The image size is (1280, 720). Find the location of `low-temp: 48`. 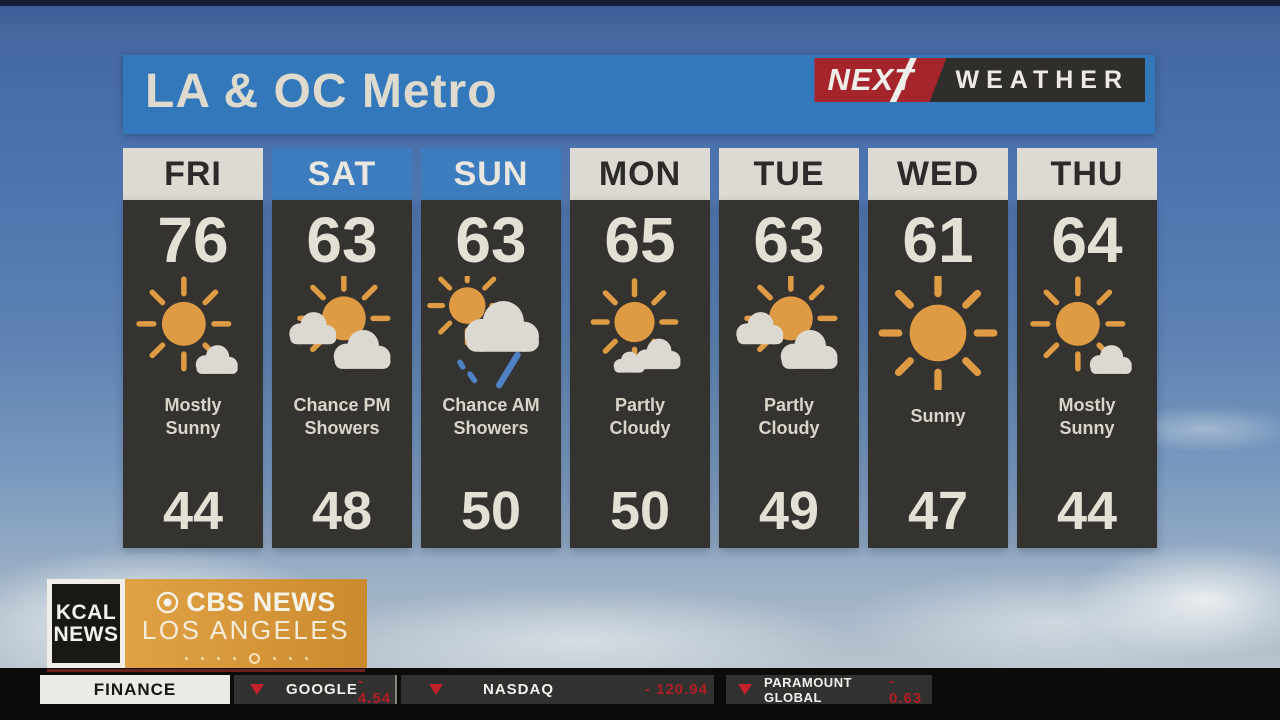

low-temp: 48 is located at coordinates (342, 511).